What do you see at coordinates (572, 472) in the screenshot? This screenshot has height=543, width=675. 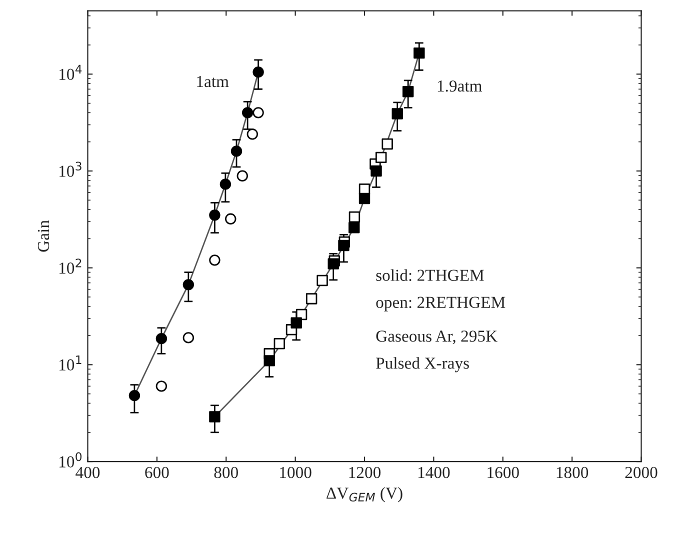 I see `x-tick-label: 1800` at bounding box center [572, 472].